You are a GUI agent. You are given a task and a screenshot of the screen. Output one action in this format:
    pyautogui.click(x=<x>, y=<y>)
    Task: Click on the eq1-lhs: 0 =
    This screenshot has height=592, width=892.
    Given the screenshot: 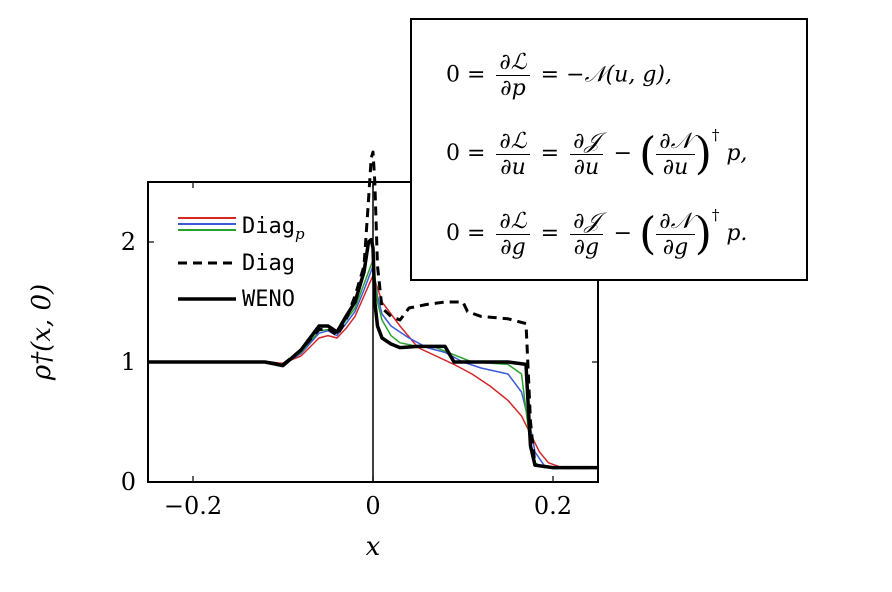 What is the action you would take?
    pyautogui.click(x=469, y=75)
    